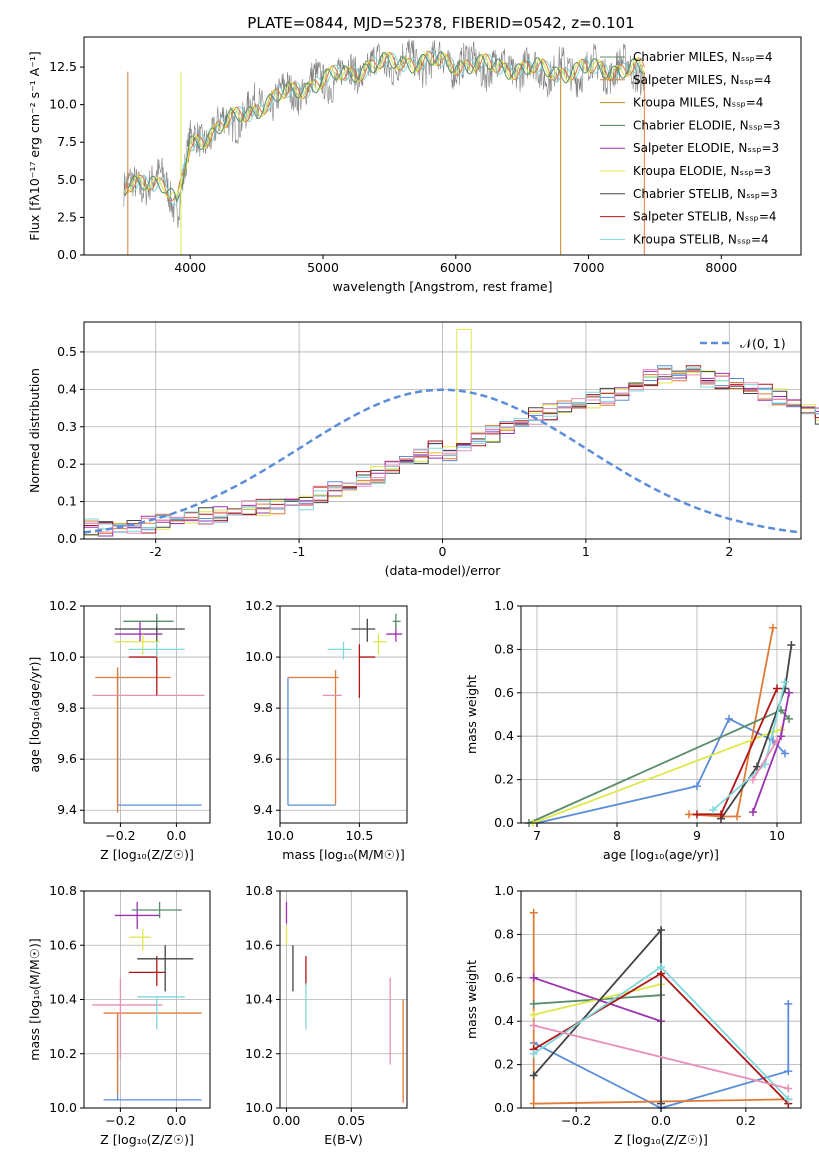 This screenshot has width=819, height=1170. Describe the element at coordinates (763, 343) in the screenshot. I see `residuals-legend-label: 𝒩(0, 1)` at that location.